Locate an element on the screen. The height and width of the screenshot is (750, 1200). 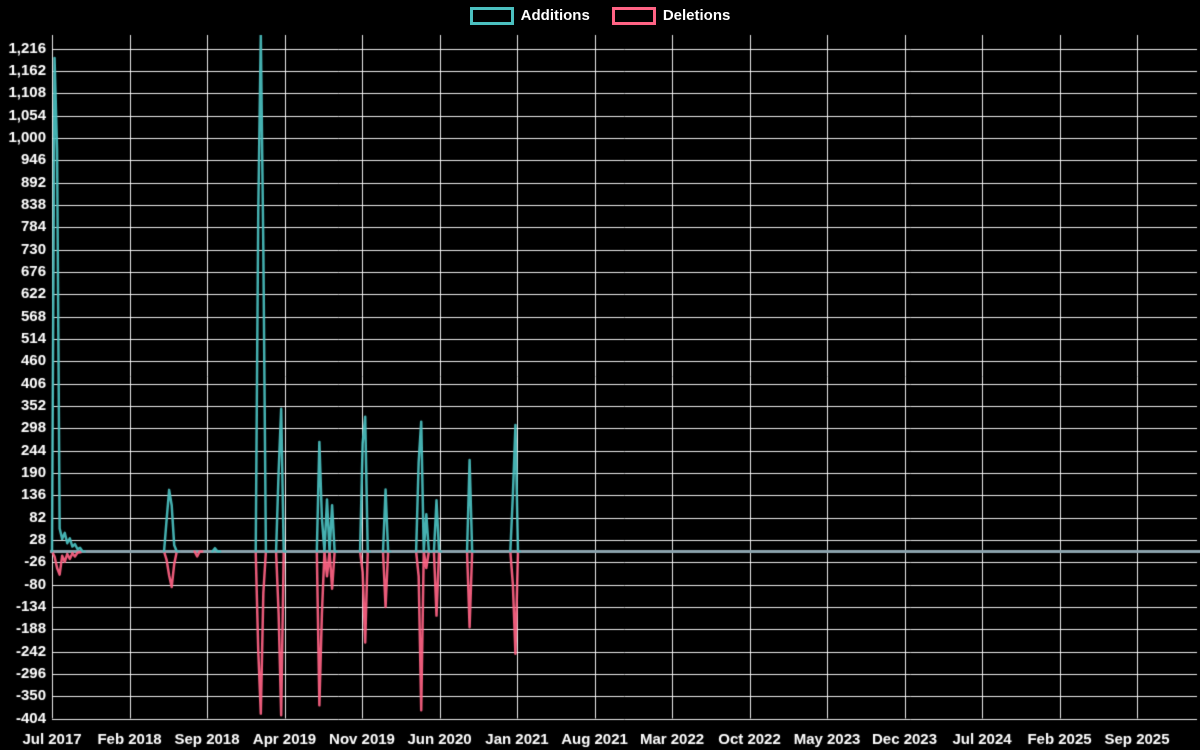
additions-swatch-icon is located at coordinates (491, 16).